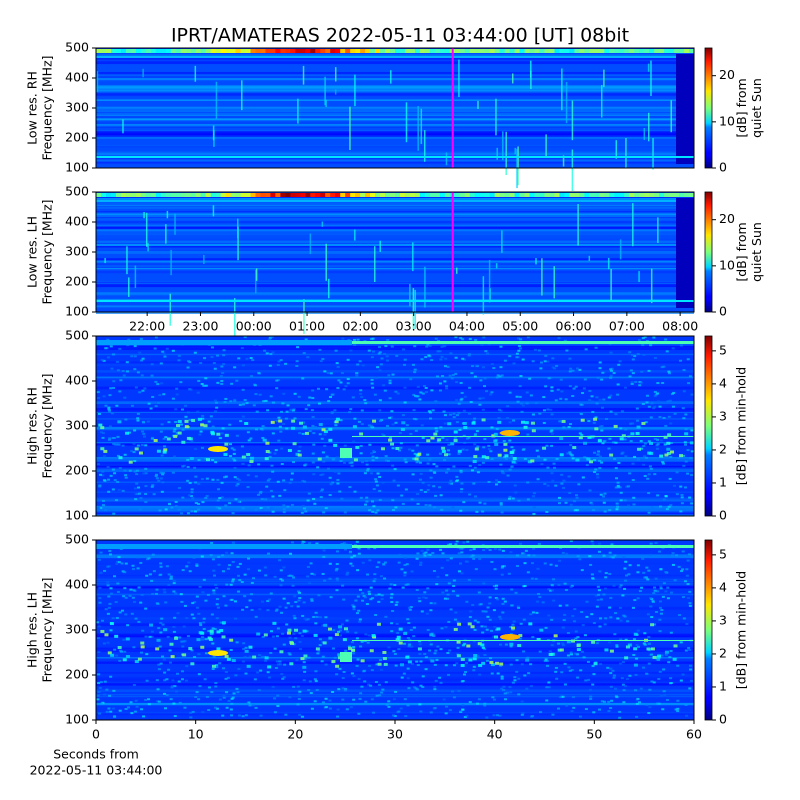  Describe the element at coordinates (77, 470) in the screenshot. I see `y-tick-label: 200` at that location.